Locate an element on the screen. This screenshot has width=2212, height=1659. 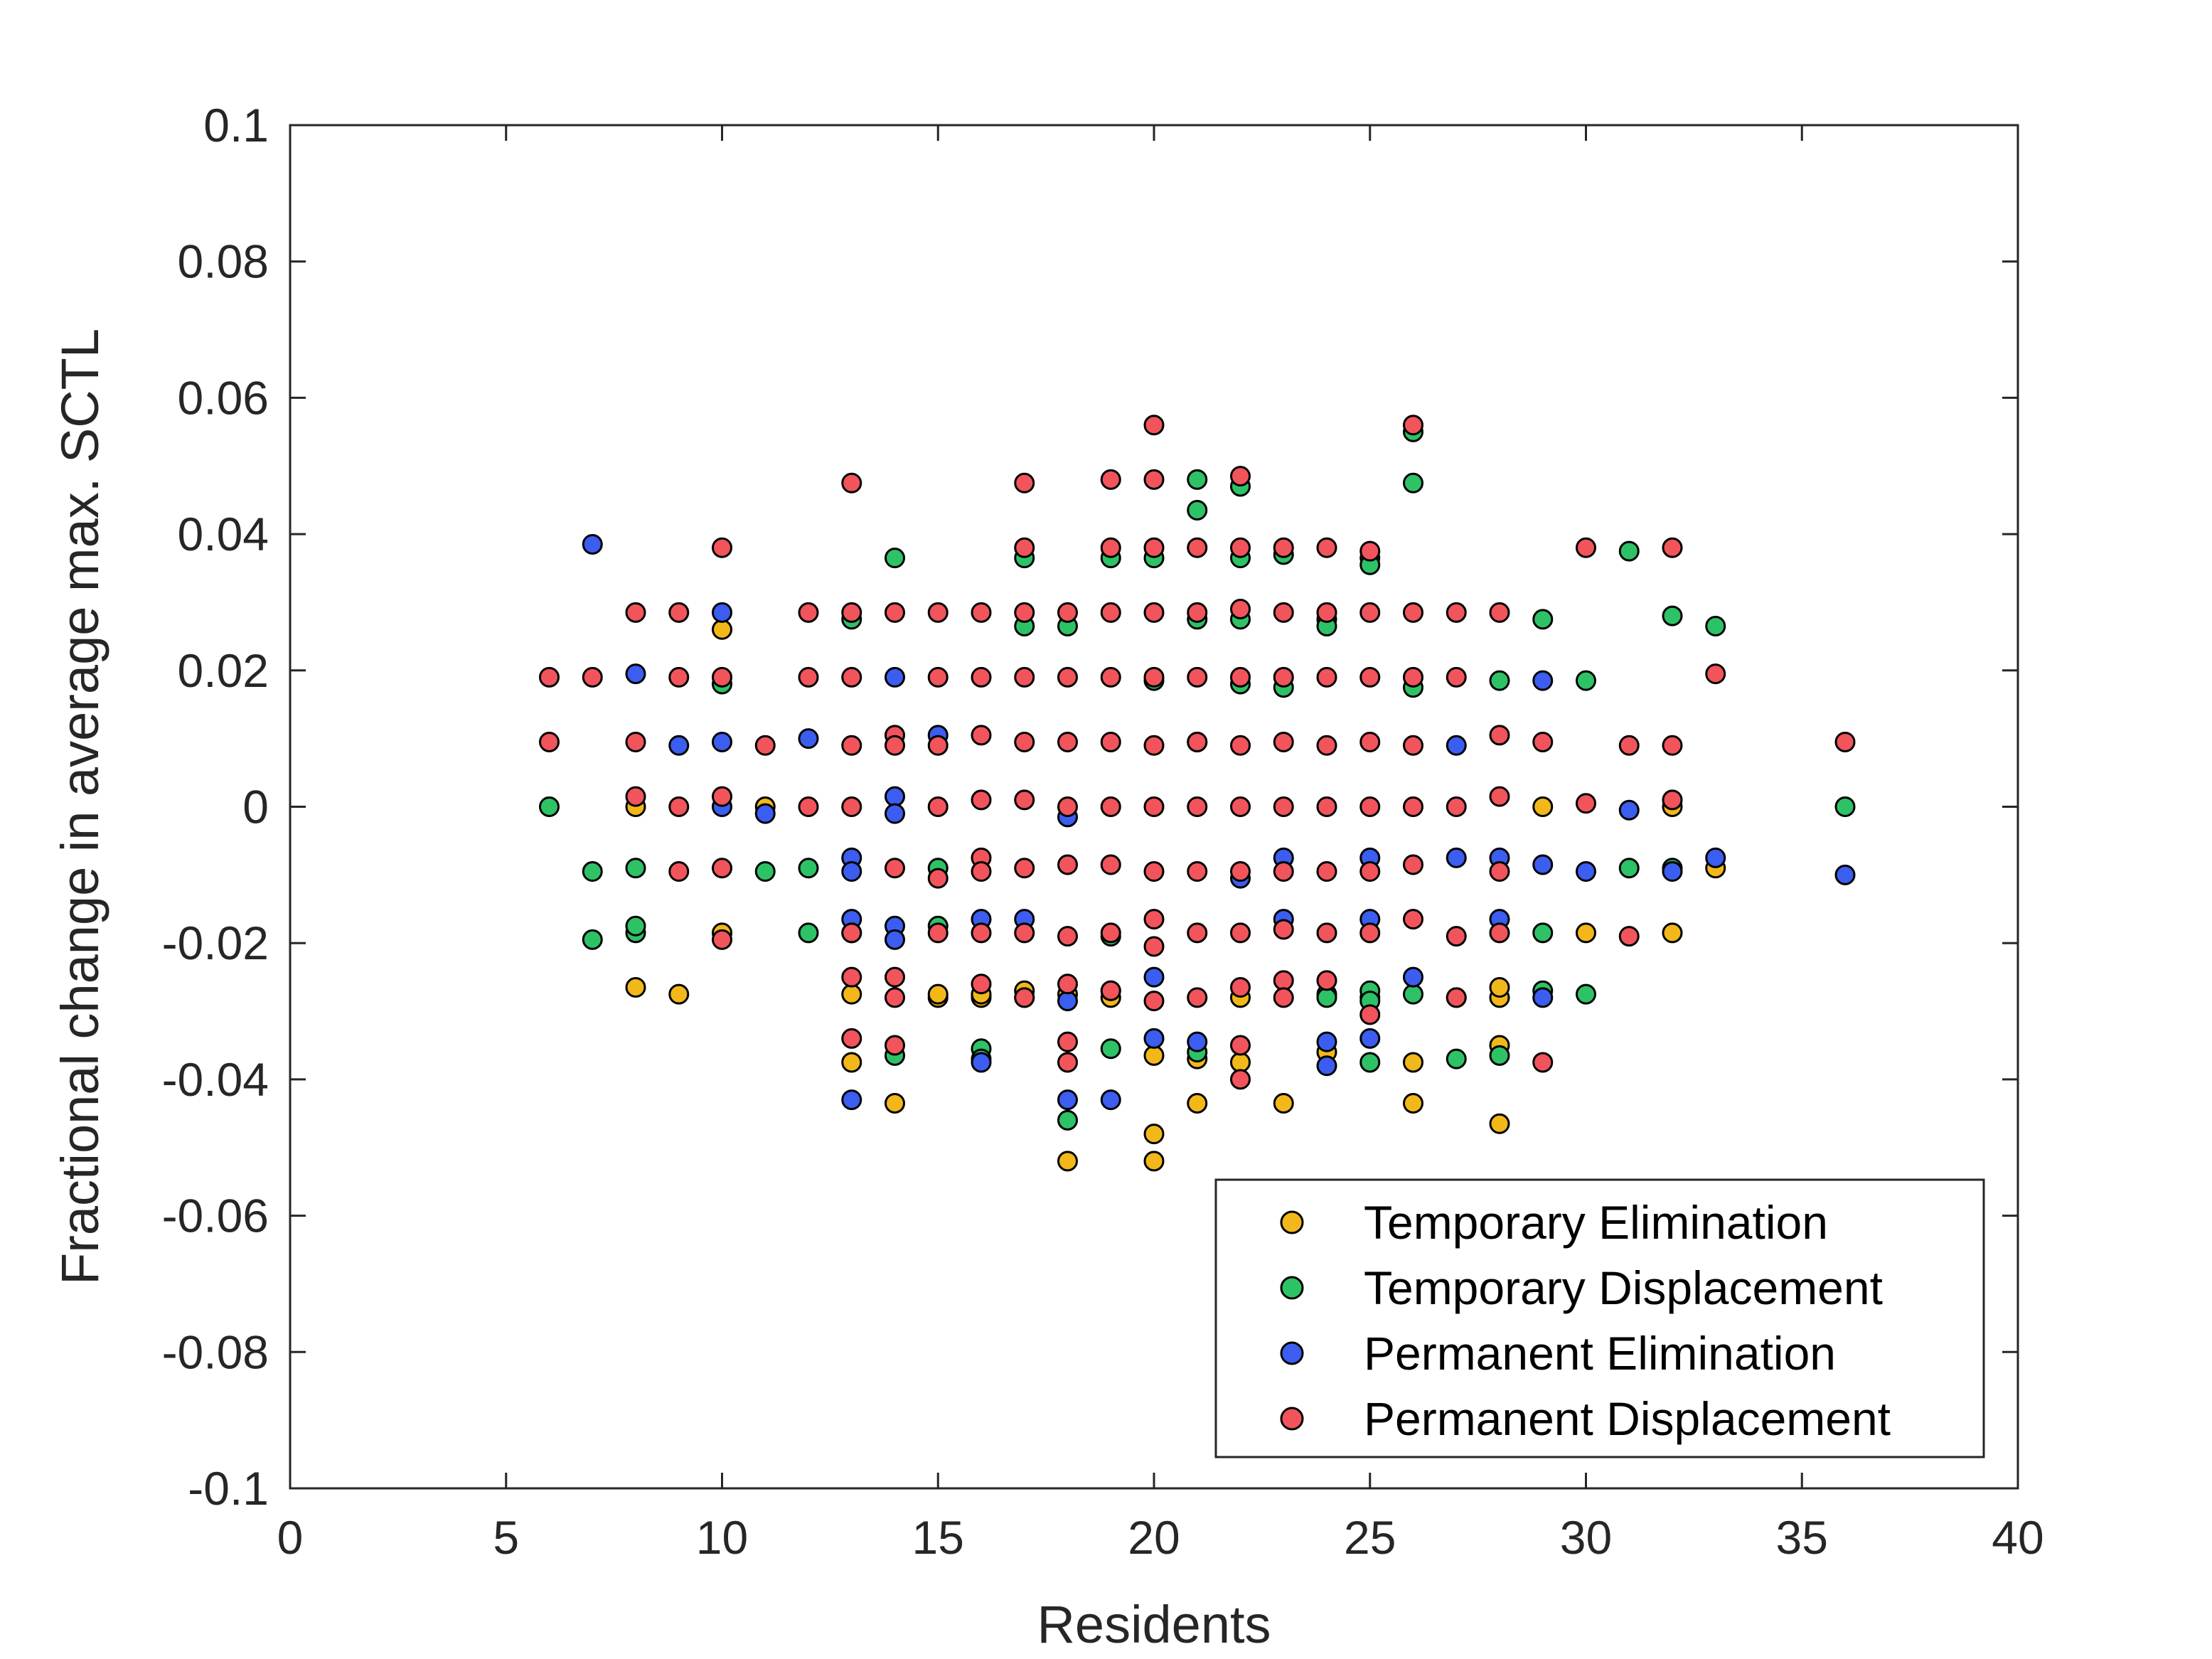
x-axis-title: Residents is located at coordinates (1154, 1624).